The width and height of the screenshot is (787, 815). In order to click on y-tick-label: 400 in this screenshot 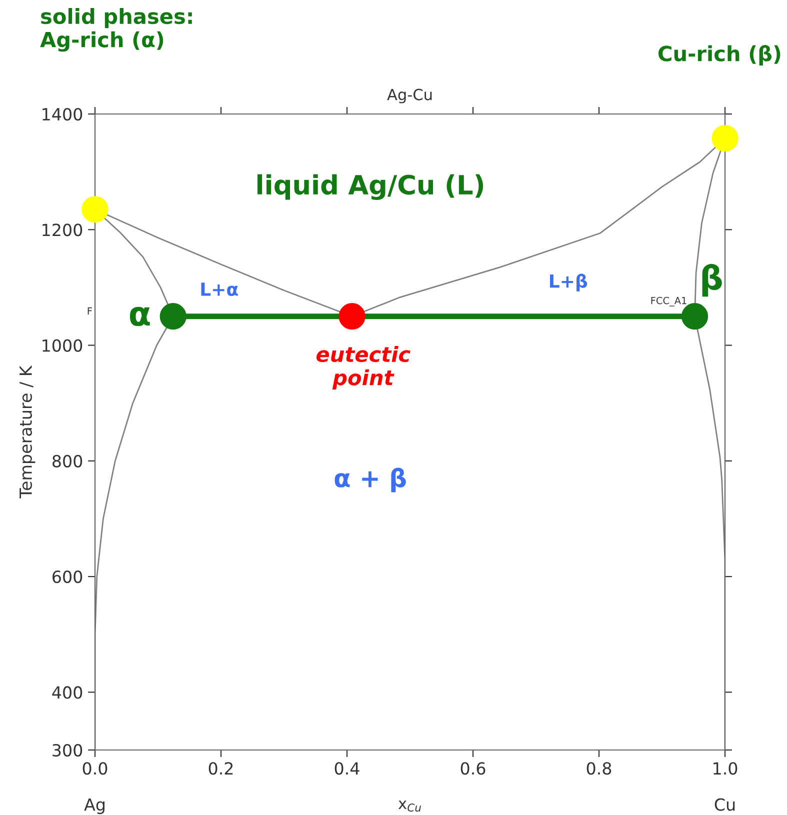, I will do `click(67, 692)`.